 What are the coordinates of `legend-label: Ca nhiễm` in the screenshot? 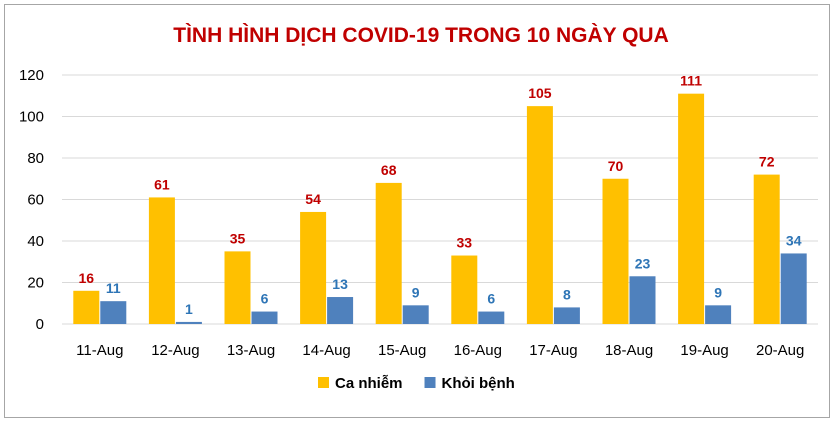 It's located at (369, 383).